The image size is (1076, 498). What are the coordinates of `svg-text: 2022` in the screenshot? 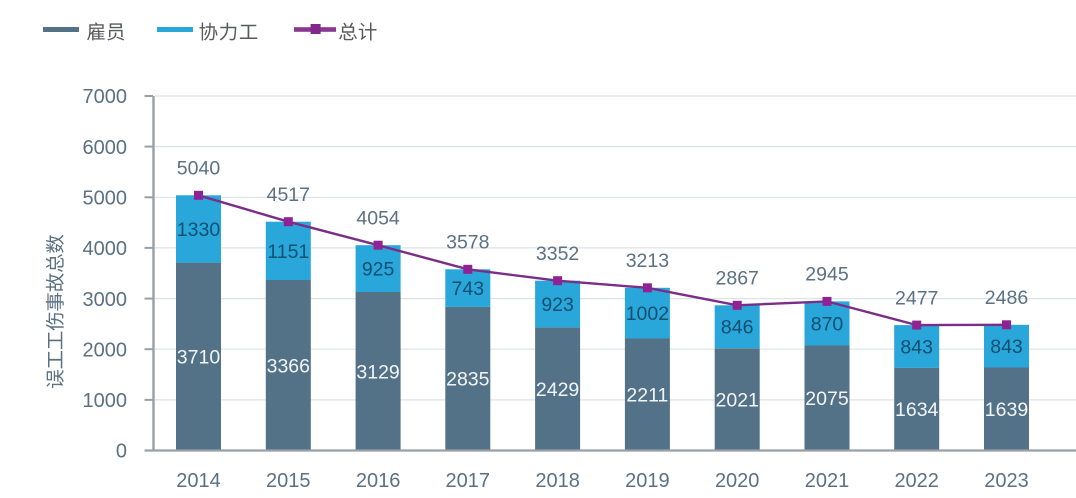 It's located at (916, 481).